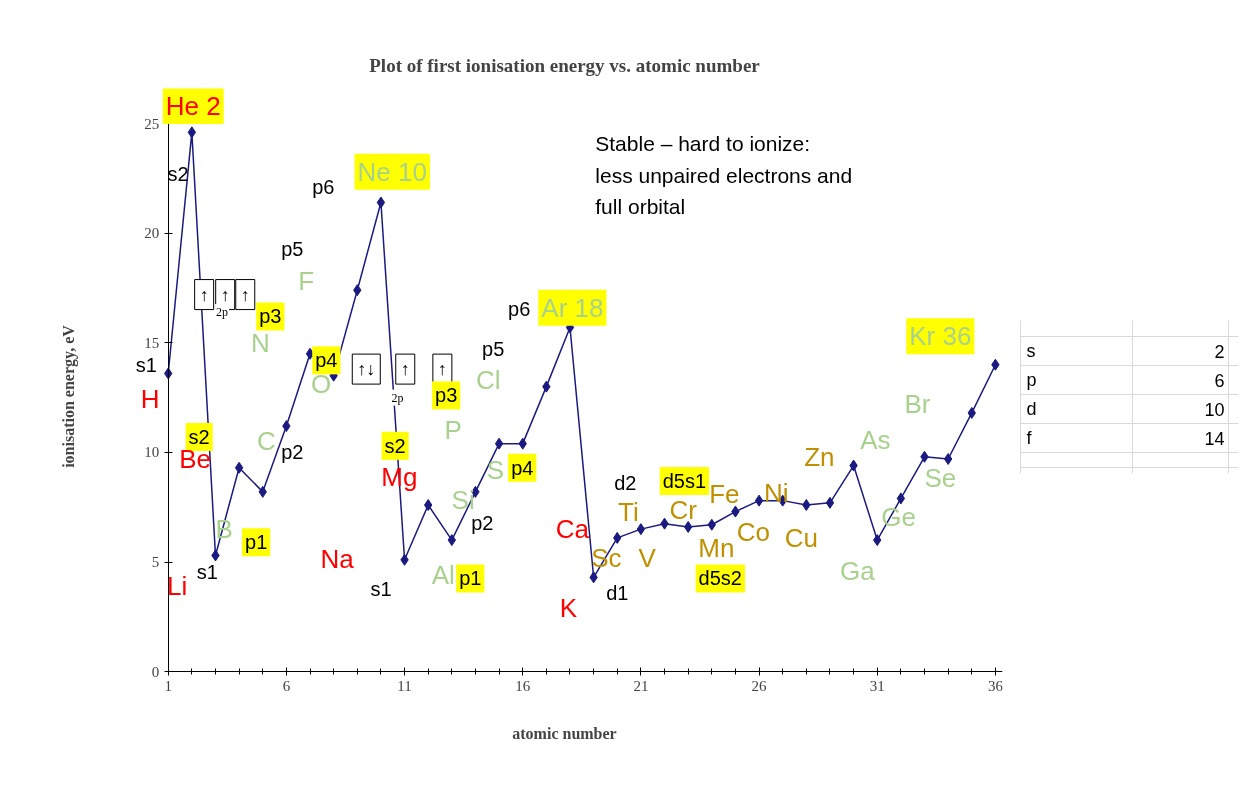 This screenshot has width=1252, height=787. What do you see at coordinates (152, 123) in the screenshot?
I see `y-tick-label: 25` at bounding box center [152, 123].